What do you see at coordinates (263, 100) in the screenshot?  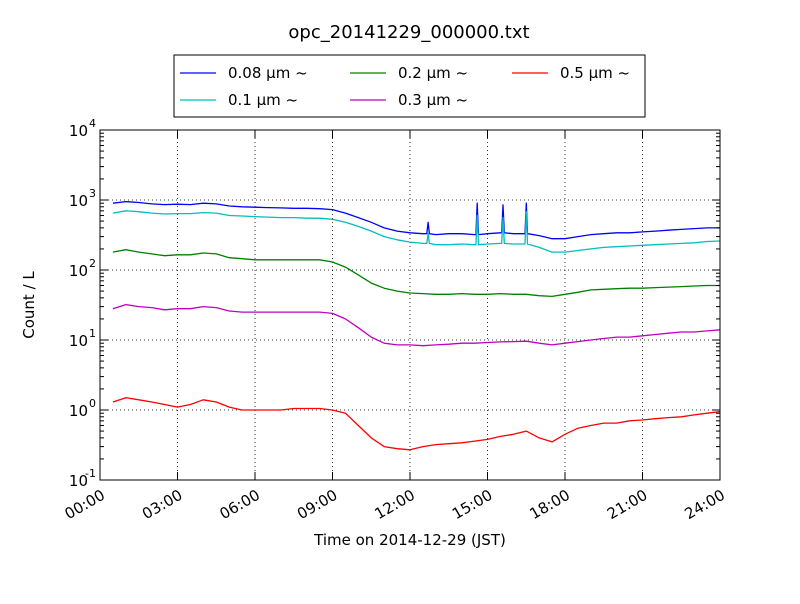 I see `legend-label-1: 0.1 μm ~` at bounding box center [263, 100].